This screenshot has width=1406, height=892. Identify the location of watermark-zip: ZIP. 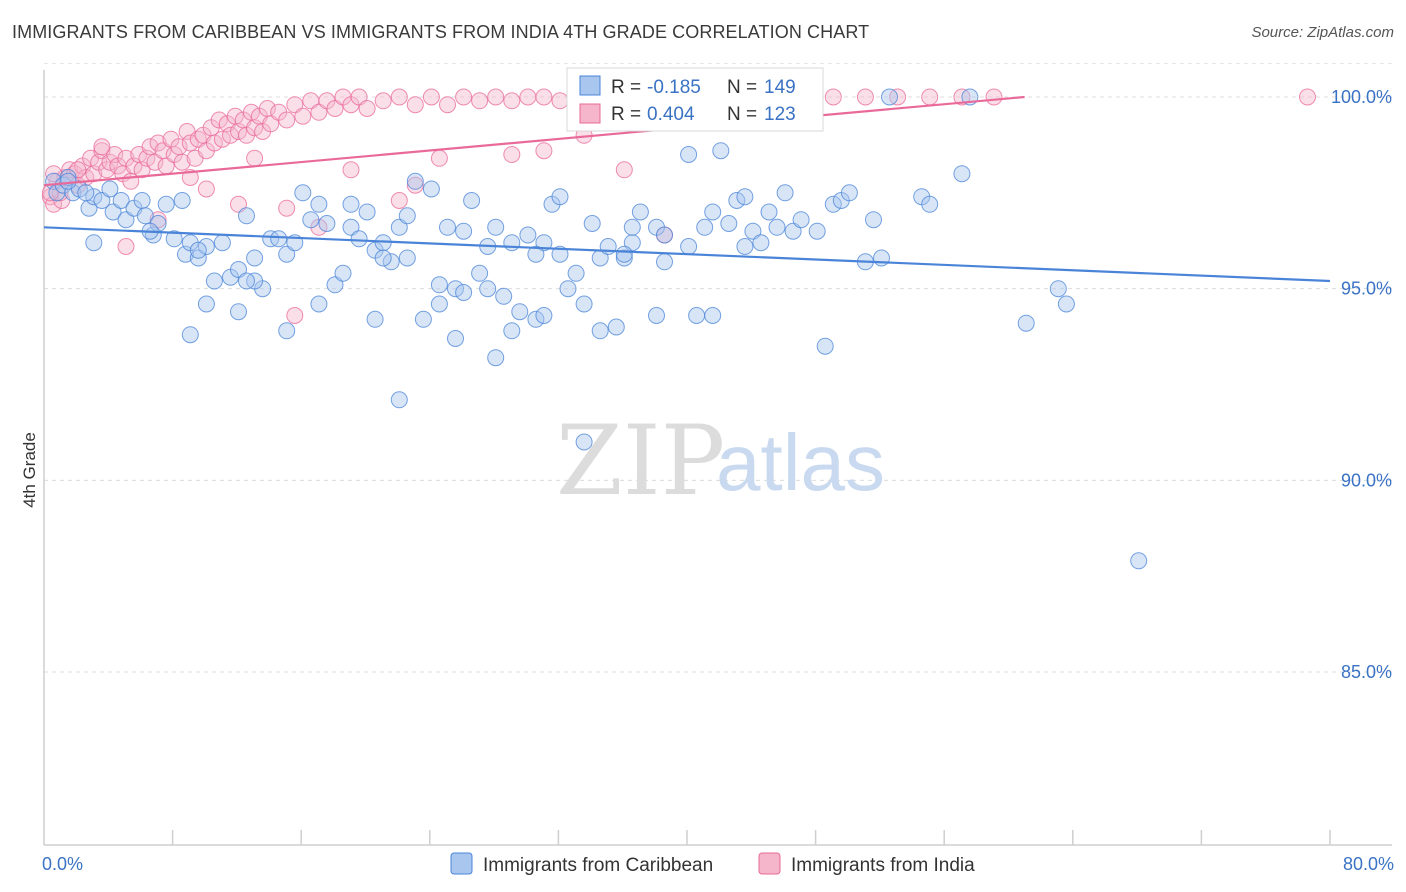
(640, 461).